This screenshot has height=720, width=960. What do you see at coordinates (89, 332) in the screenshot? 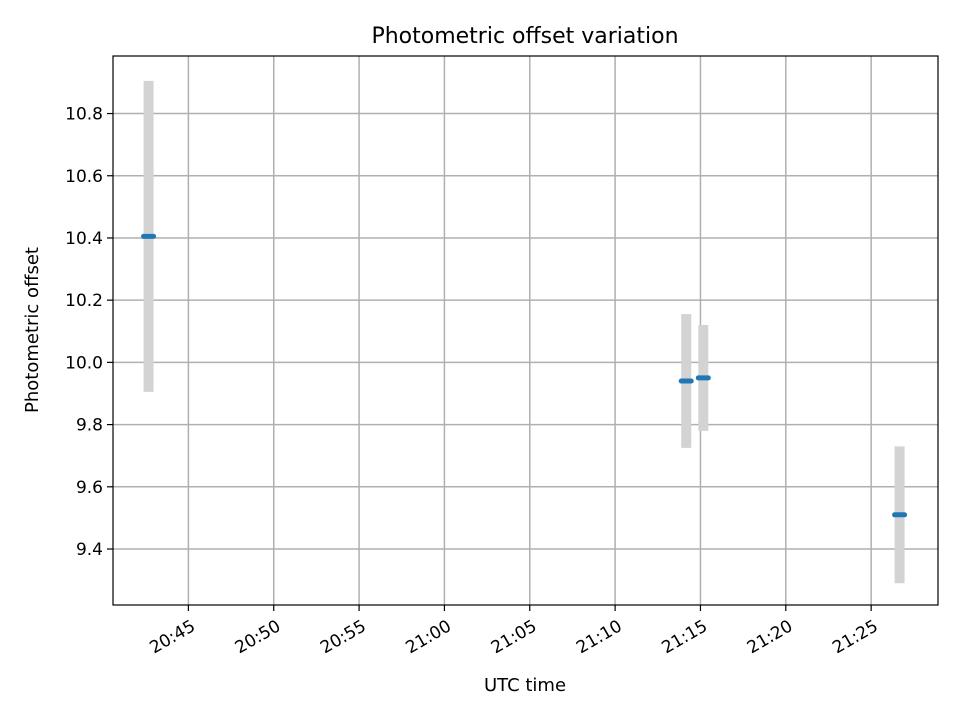
I see `y-axis-ticks: 9.4 9.6 9.8 10.0 10.2 10.4 10.6 10.8` at bounding box center [89, 332].